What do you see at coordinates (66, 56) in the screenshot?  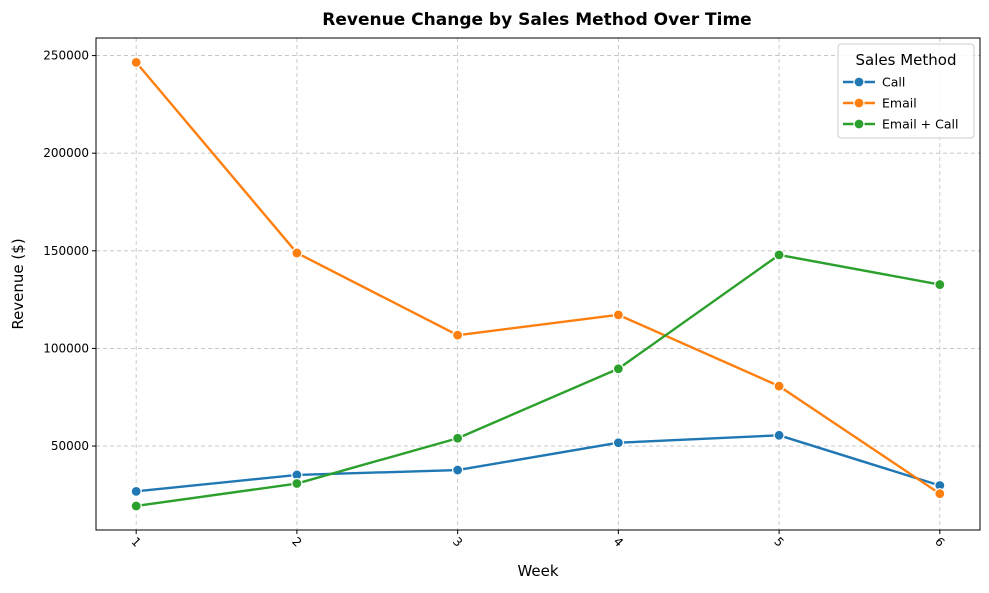 I see `y-tick-label: 250000` at bounding box center [66, 56].